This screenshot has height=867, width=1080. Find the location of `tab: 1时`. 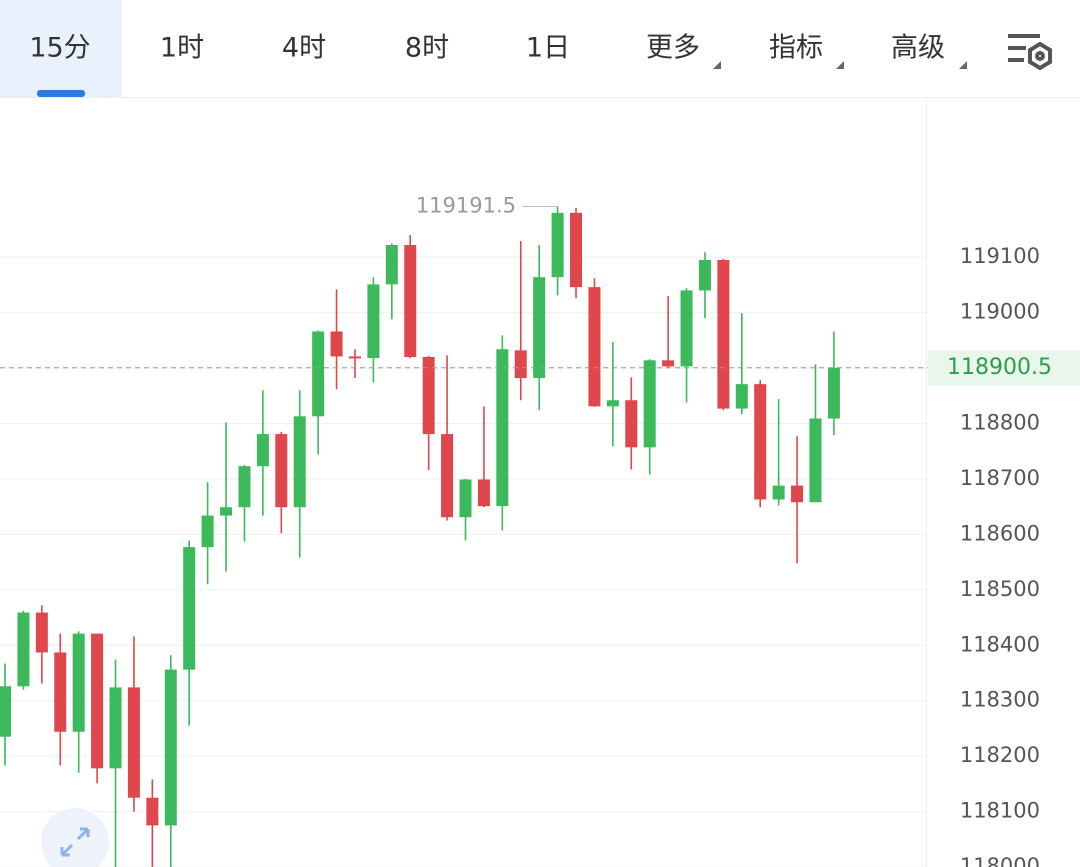

tab: 1时 is located at coordinates (182, 48).